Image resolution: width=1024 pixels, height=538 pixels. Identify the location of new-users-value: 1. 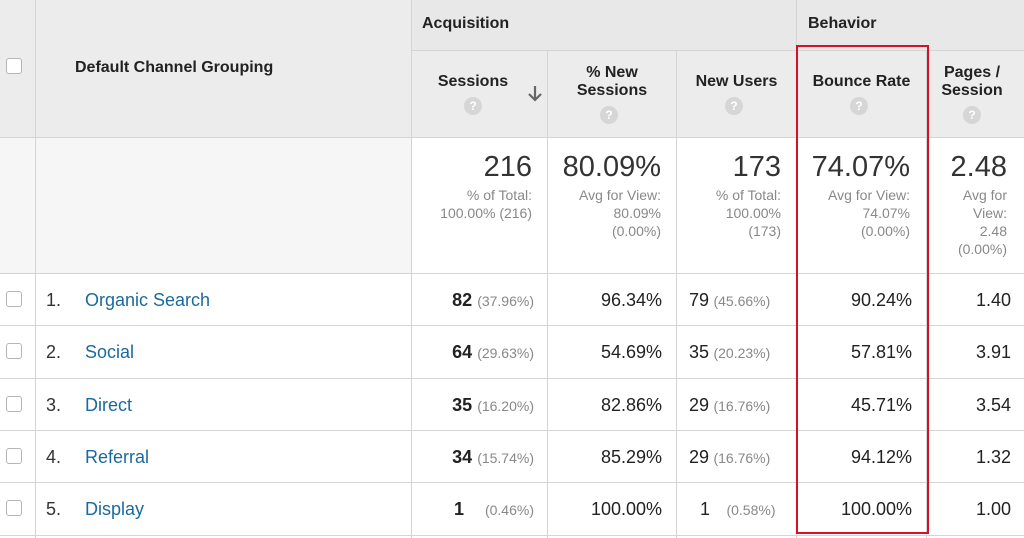
(705, 509).